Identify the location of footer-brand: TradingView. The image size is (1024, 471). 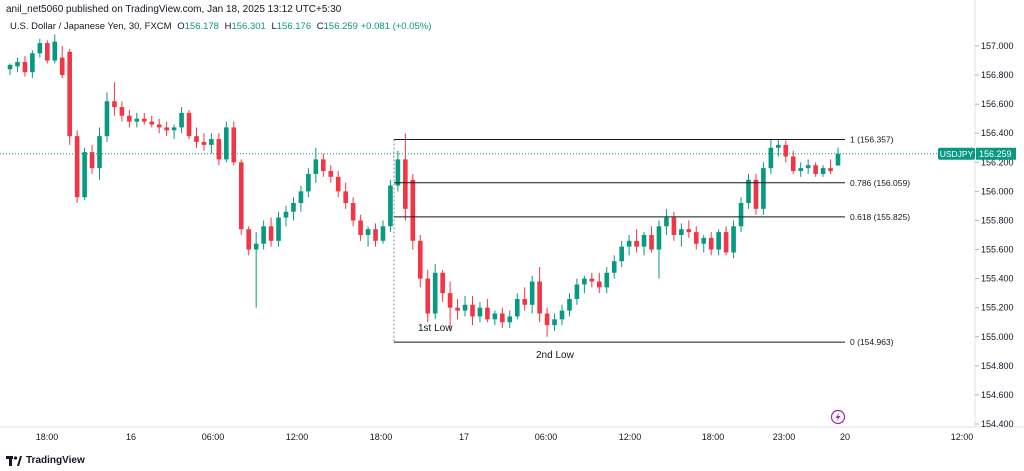
(45, 460).